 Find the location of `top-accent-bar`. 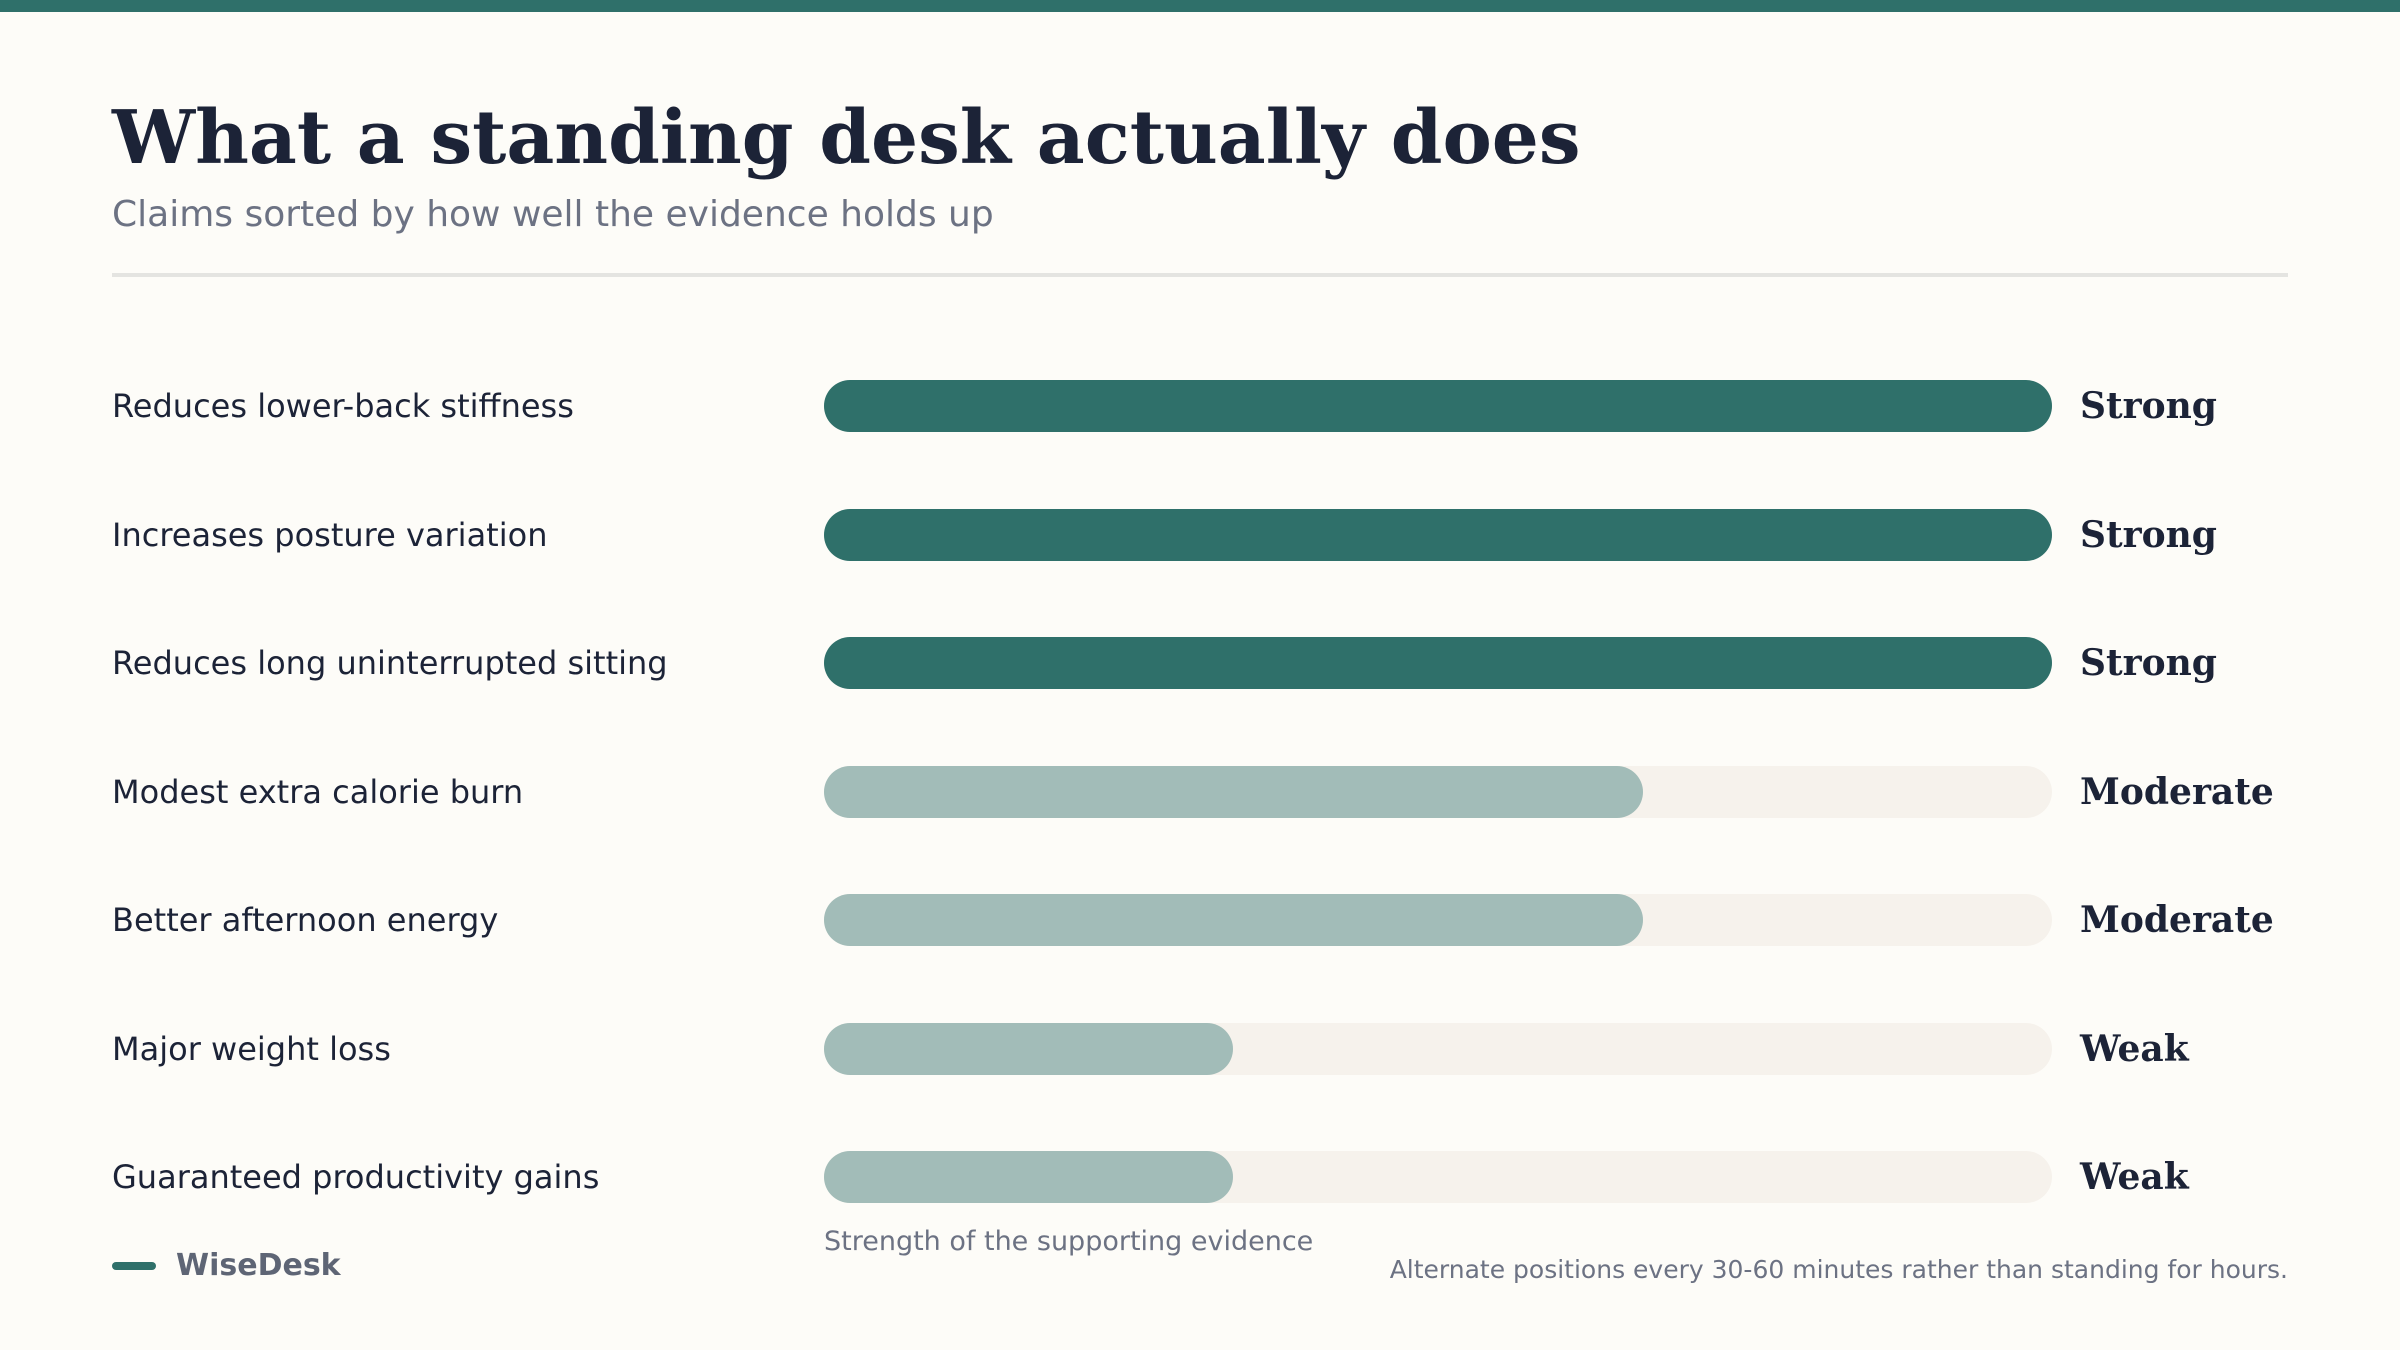

top-accent-bar is located at coordinates (1200, 6).